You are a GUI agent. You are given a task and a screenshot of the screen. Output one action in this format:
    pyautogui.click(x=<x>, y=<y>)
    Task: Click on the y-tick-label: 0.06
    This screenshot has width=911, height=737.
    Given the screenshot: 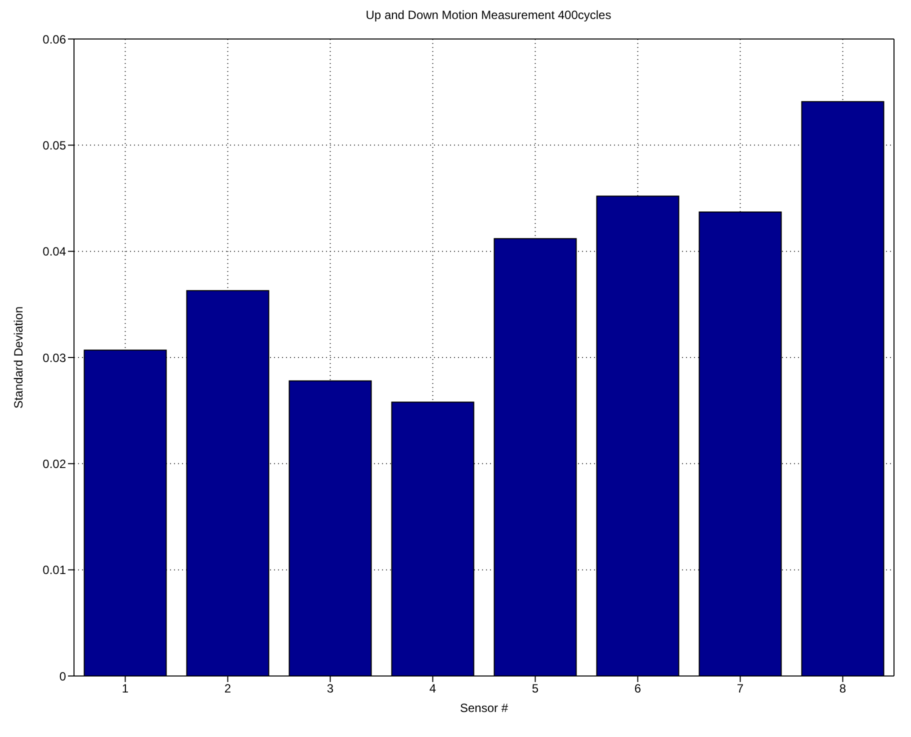 What is the action you would take?
    pyautogui.click(x=54, y=39)
    